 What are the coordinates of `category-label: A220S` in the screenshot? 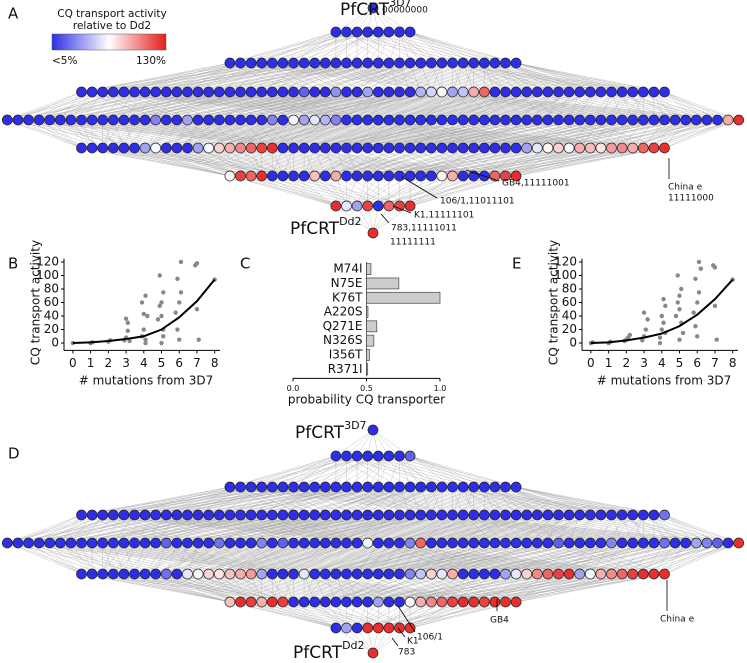 It's located at (343, 312).